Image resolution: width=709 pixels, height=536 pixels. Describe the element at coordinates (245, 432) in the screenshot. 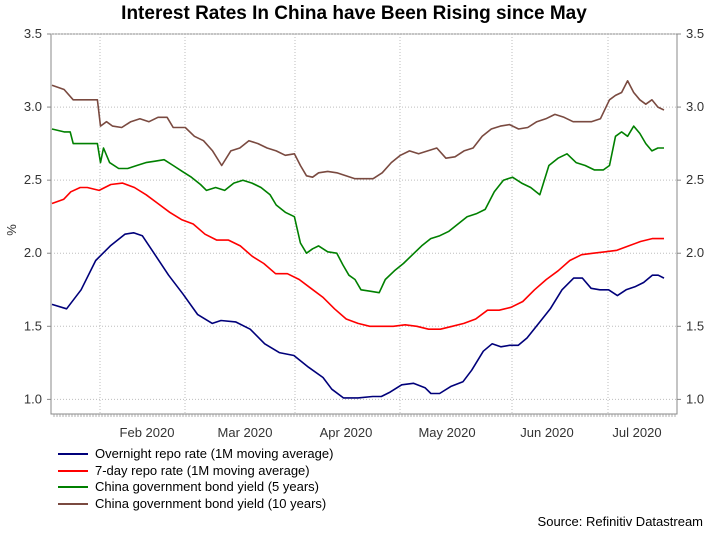

I see `x-tick-label: Mar 2020` at that location.